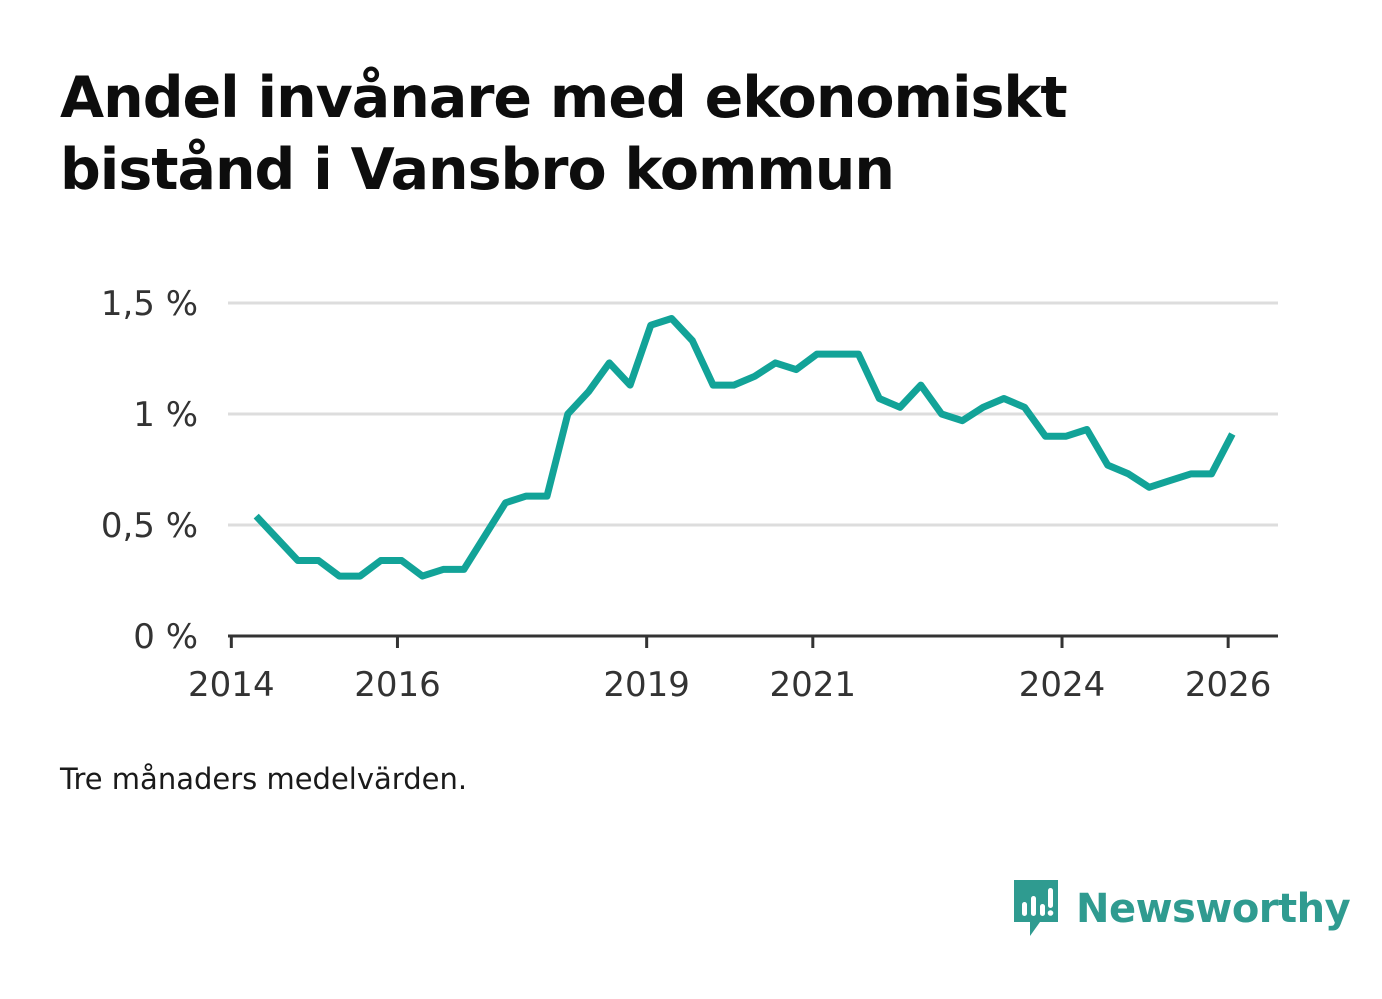 Image resolution: width=1382 pixels, height=999 pixels. I want to click on y-axis-labels: 0 % 0,5 % 1 % 1,5 %, so click(149, 470).